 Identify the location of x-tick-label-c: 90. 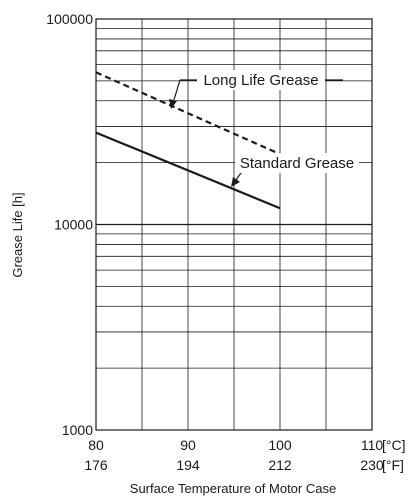
(188, 445).